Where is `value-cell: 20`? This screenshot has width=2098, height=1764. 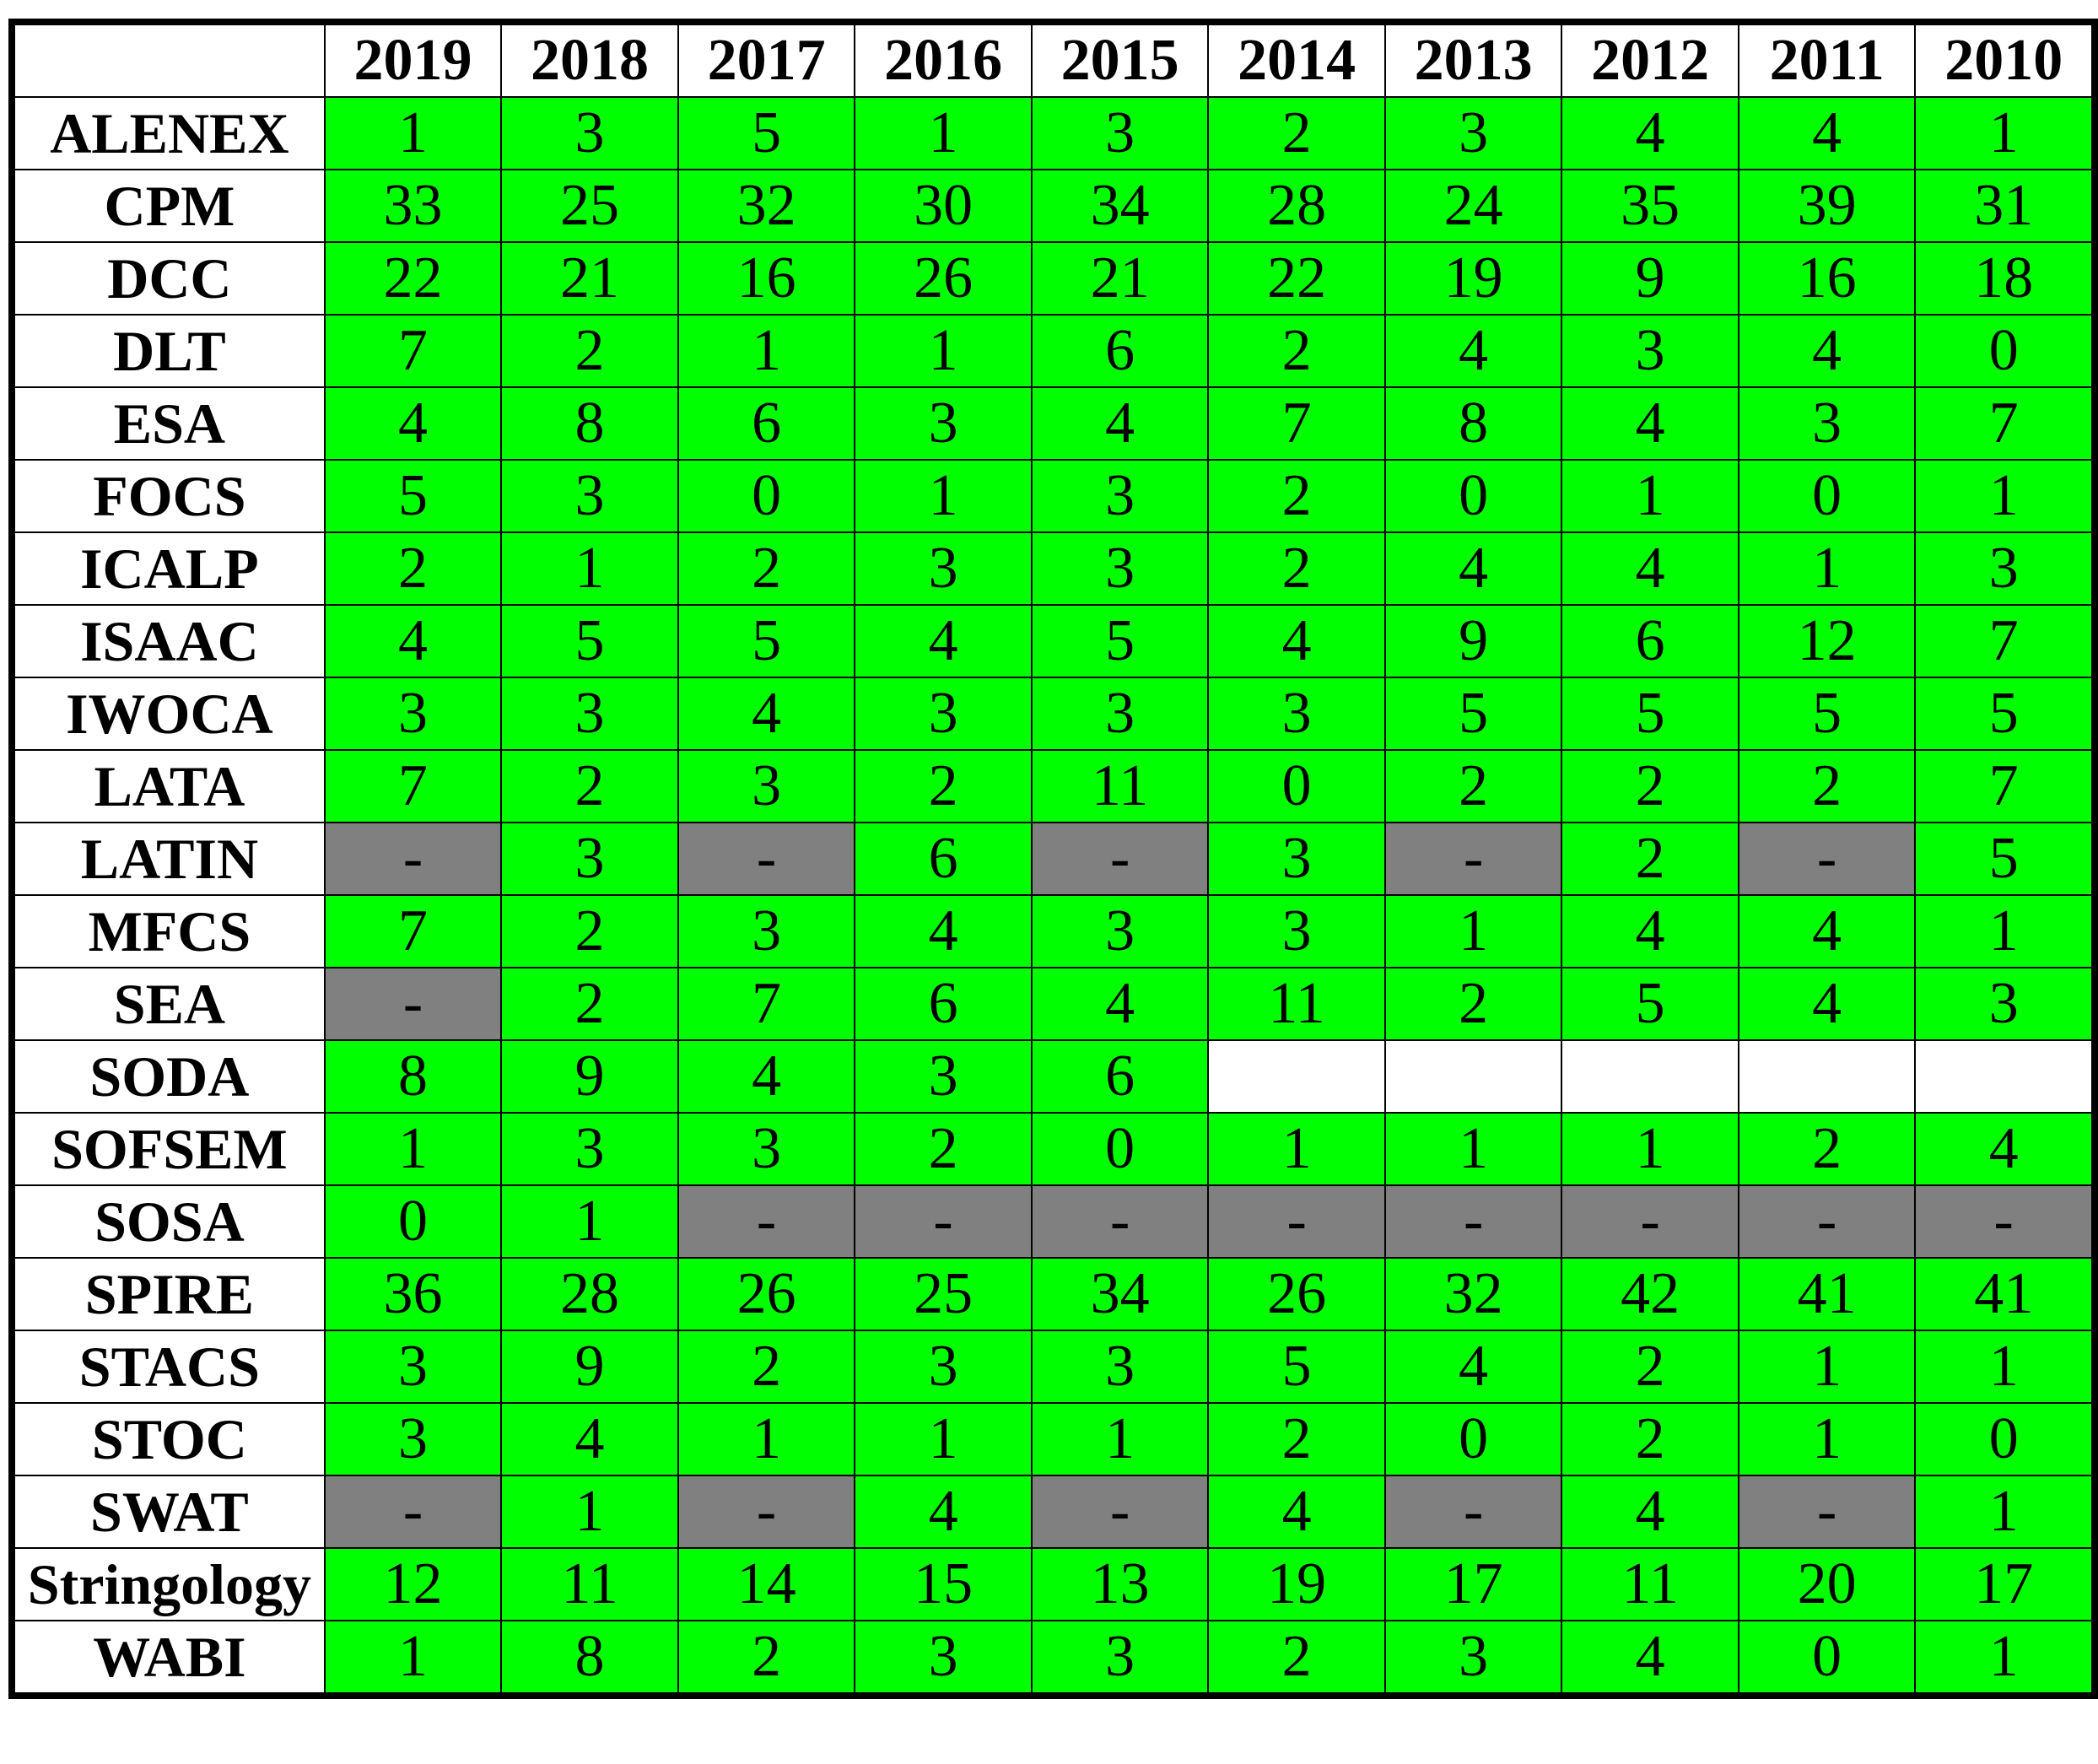
value-cell: 20 is located at coordinates (1827, 1584).